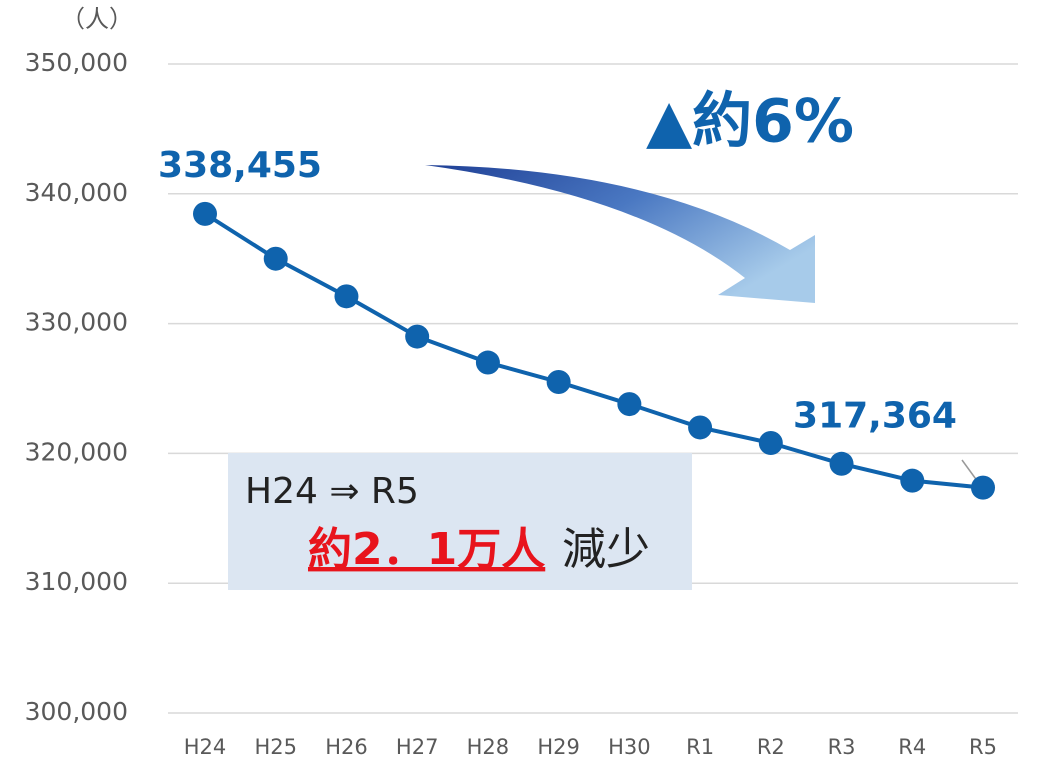 The image size is (1050, 764). I want to click on x-tick-label: H29, so click(558, 747).